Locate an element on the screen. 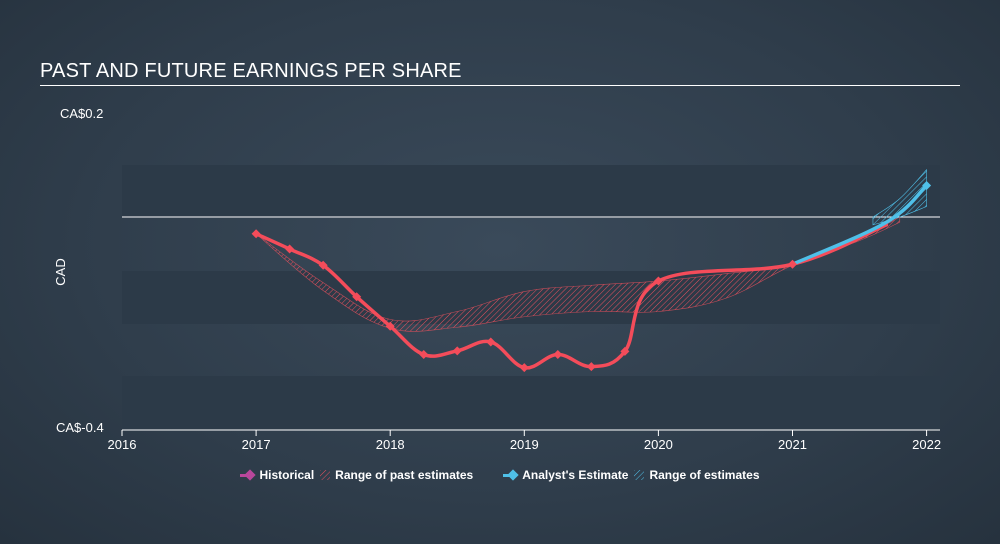 This screenshot has height=544, width=1000. x-tick-label: 2021 is located at coordinates (792, 444).